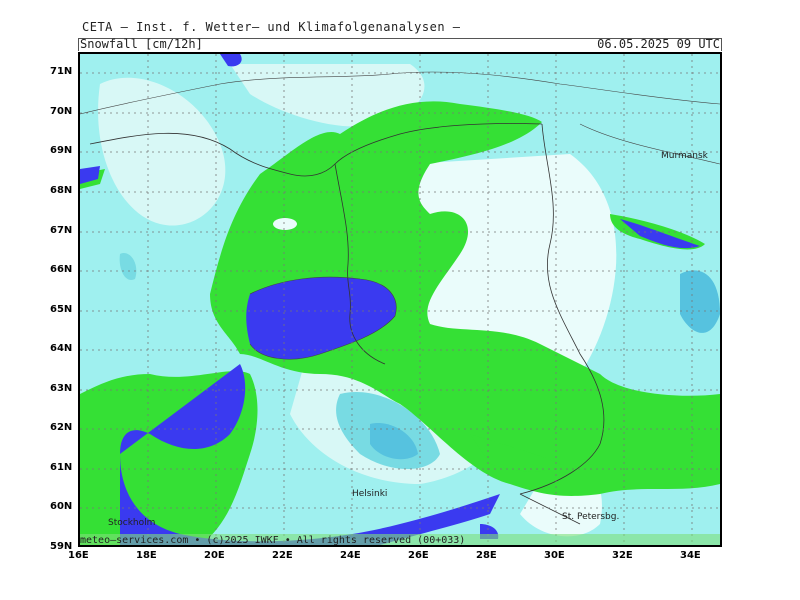 The height and width of the screenshot is (600, 800). I want to click on blue-zone-norway-coast, so click(90, 175).